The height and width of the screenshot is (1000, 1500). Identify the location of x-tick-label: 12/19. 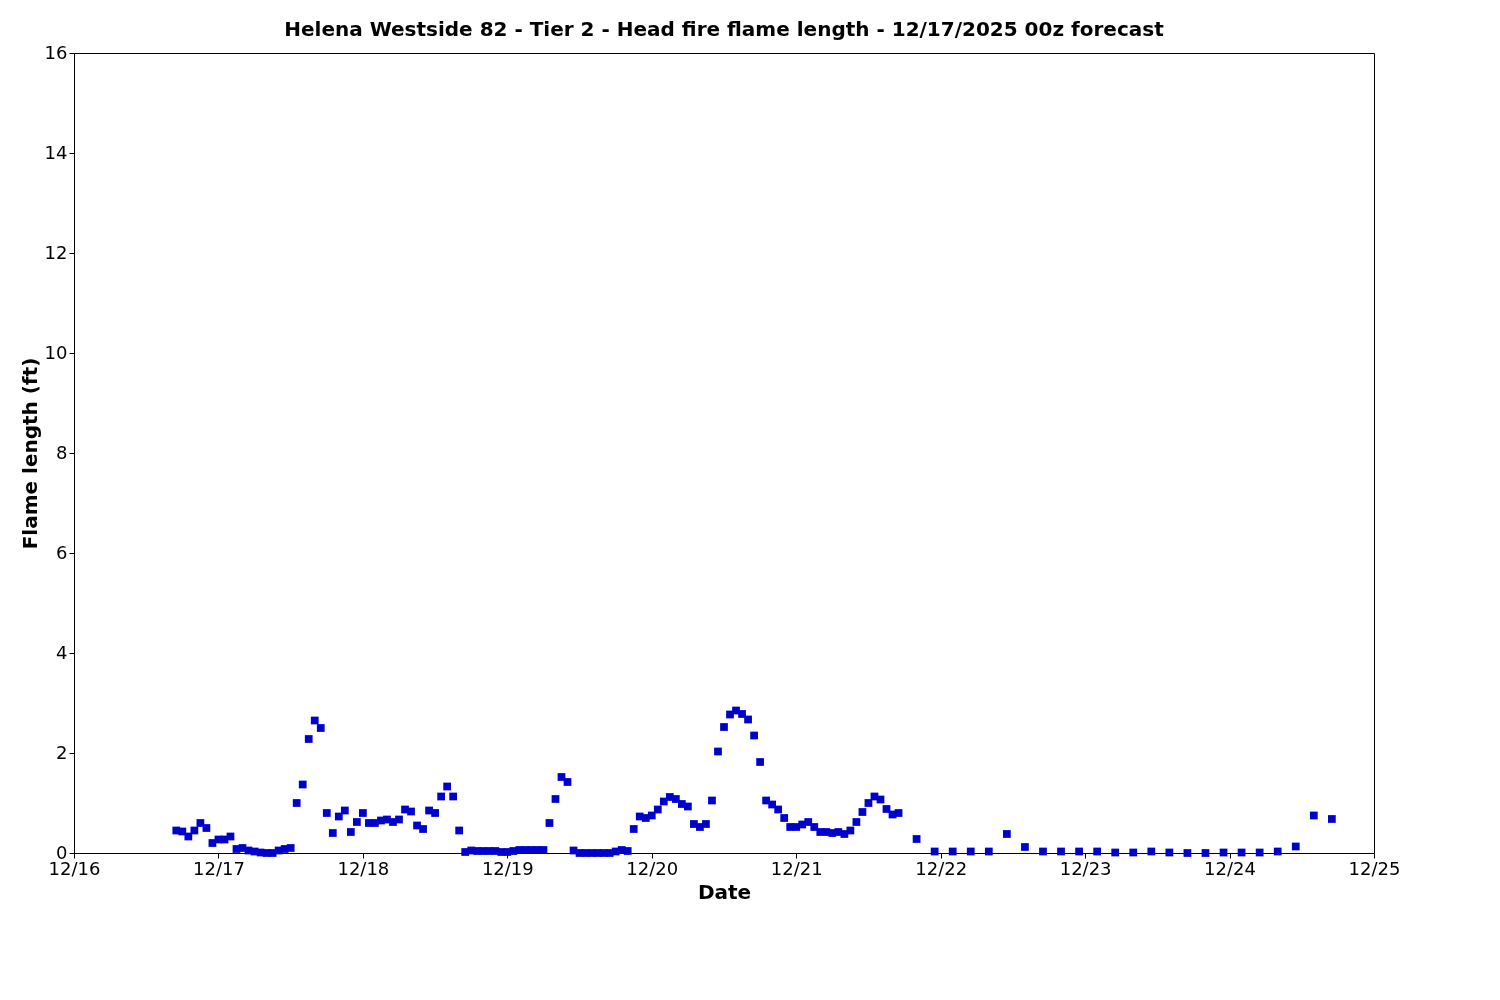
(507, 868).